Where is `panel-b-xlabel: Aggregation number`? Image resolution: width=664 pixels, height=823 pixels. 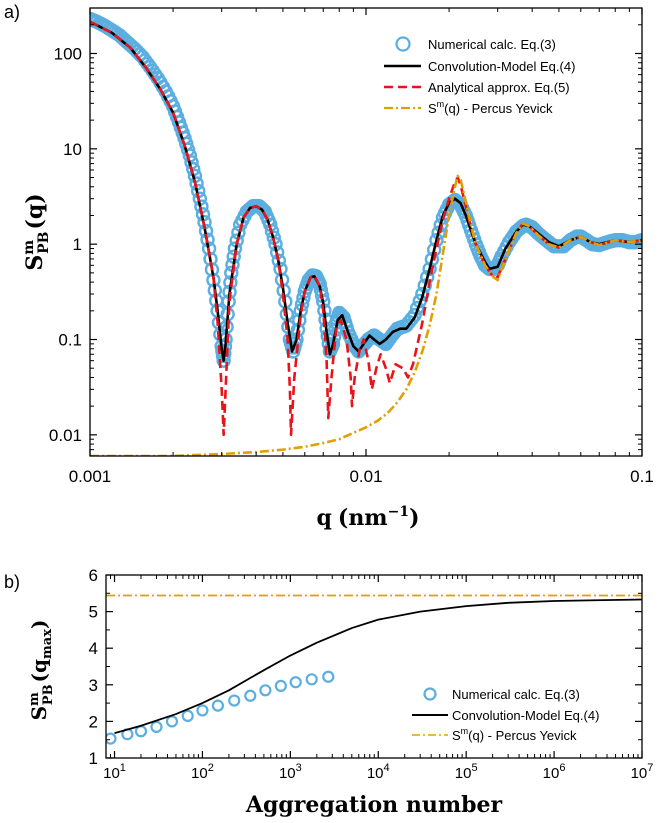
panel-b-xlabel: Aggregation number is located at coordinates (374, 805).